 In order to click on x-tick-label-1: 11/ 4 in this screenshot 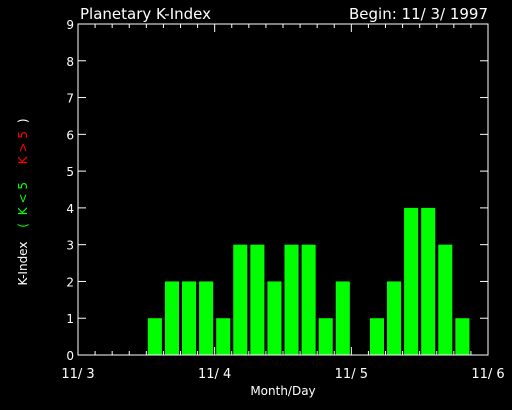, I will do `click(214, 374)`.